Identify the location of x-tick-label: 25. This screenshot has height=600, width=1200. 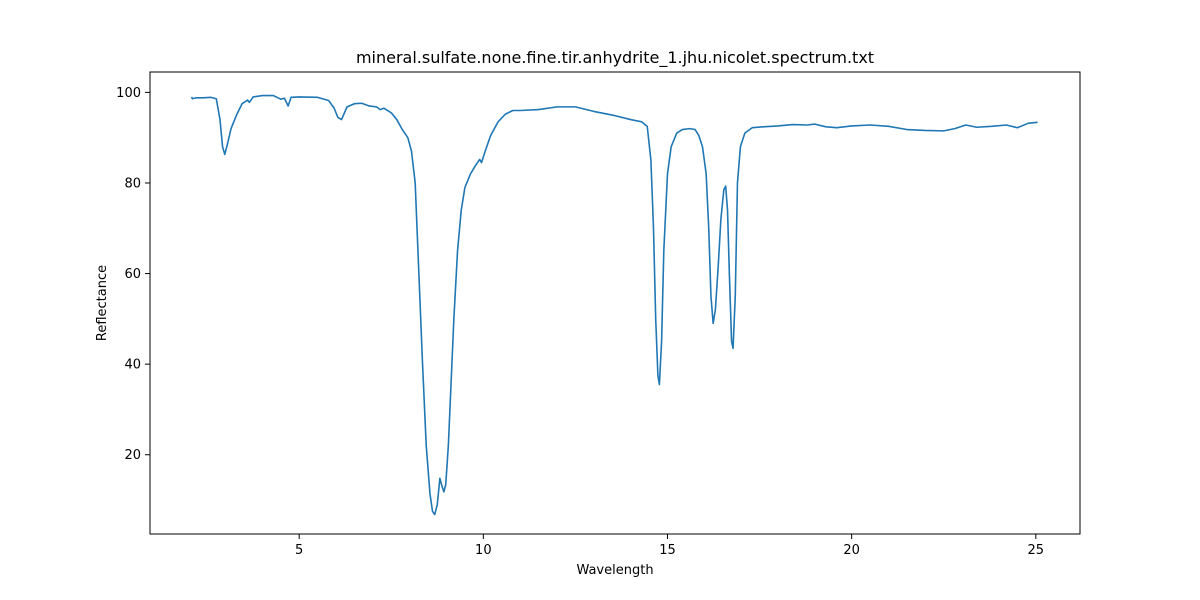
(1036, 550).